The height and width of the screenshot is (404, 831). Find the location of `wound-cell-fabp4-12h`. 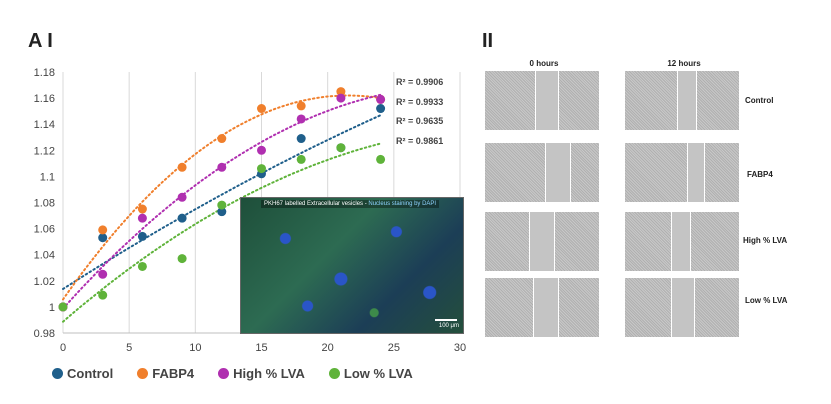

wound-cell-fabp4-12h is located at coordinates (682, 172).